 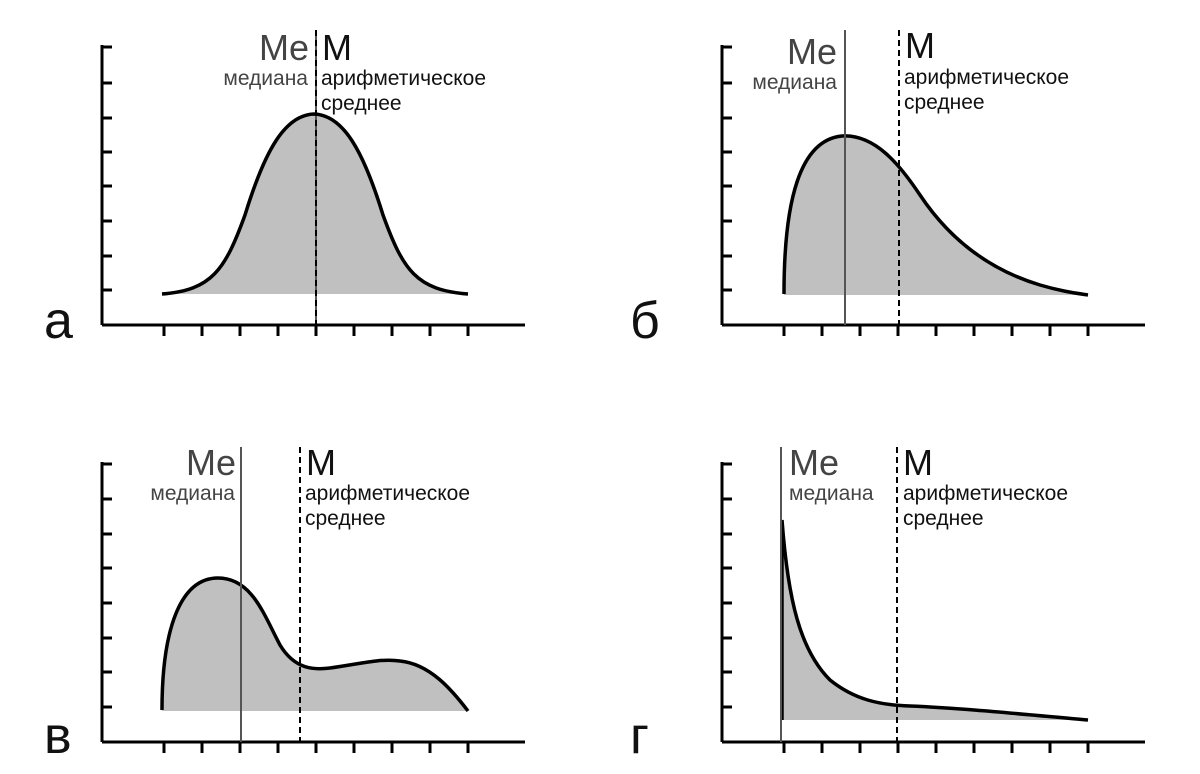 I want to click on panel-b-curve, so click(x=935, y=215).